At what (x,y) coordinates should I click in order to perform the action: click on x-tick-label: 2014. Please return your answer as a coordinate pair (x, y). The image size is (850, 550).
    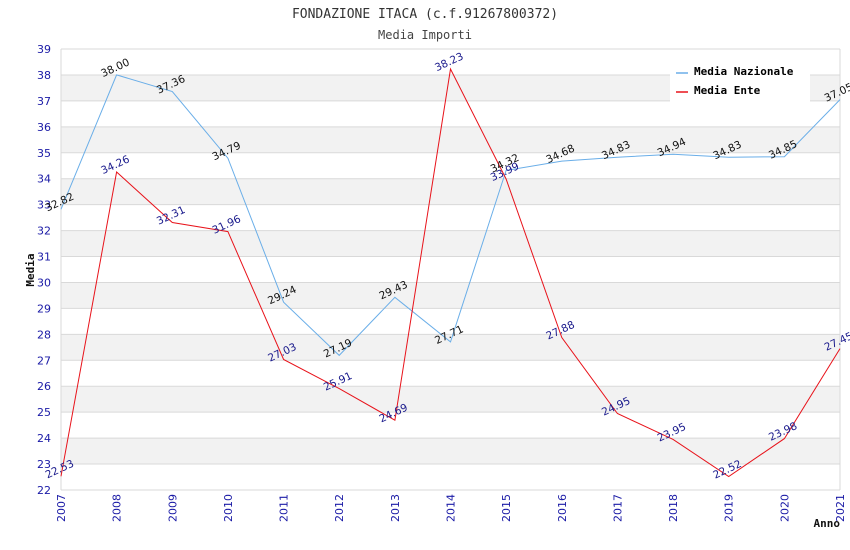
    Looking at the image, I should click on (451, 508).